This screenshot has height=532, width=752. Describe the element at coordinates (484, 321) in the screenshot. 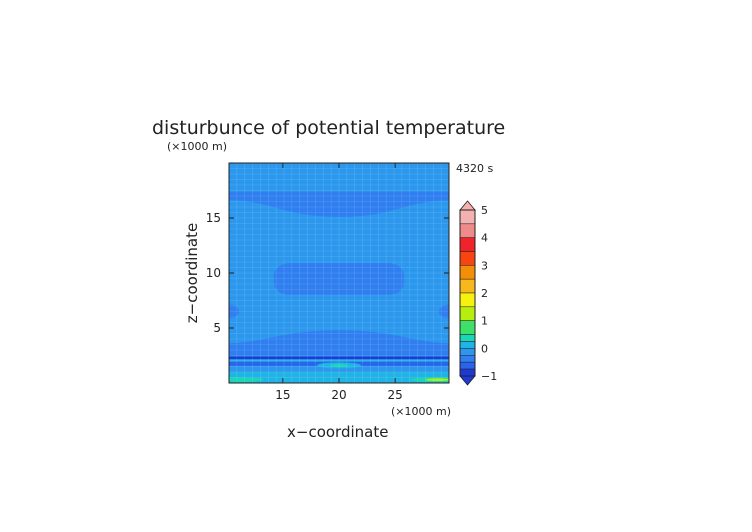

I see `colorbar-tick-label: 1` at that location.